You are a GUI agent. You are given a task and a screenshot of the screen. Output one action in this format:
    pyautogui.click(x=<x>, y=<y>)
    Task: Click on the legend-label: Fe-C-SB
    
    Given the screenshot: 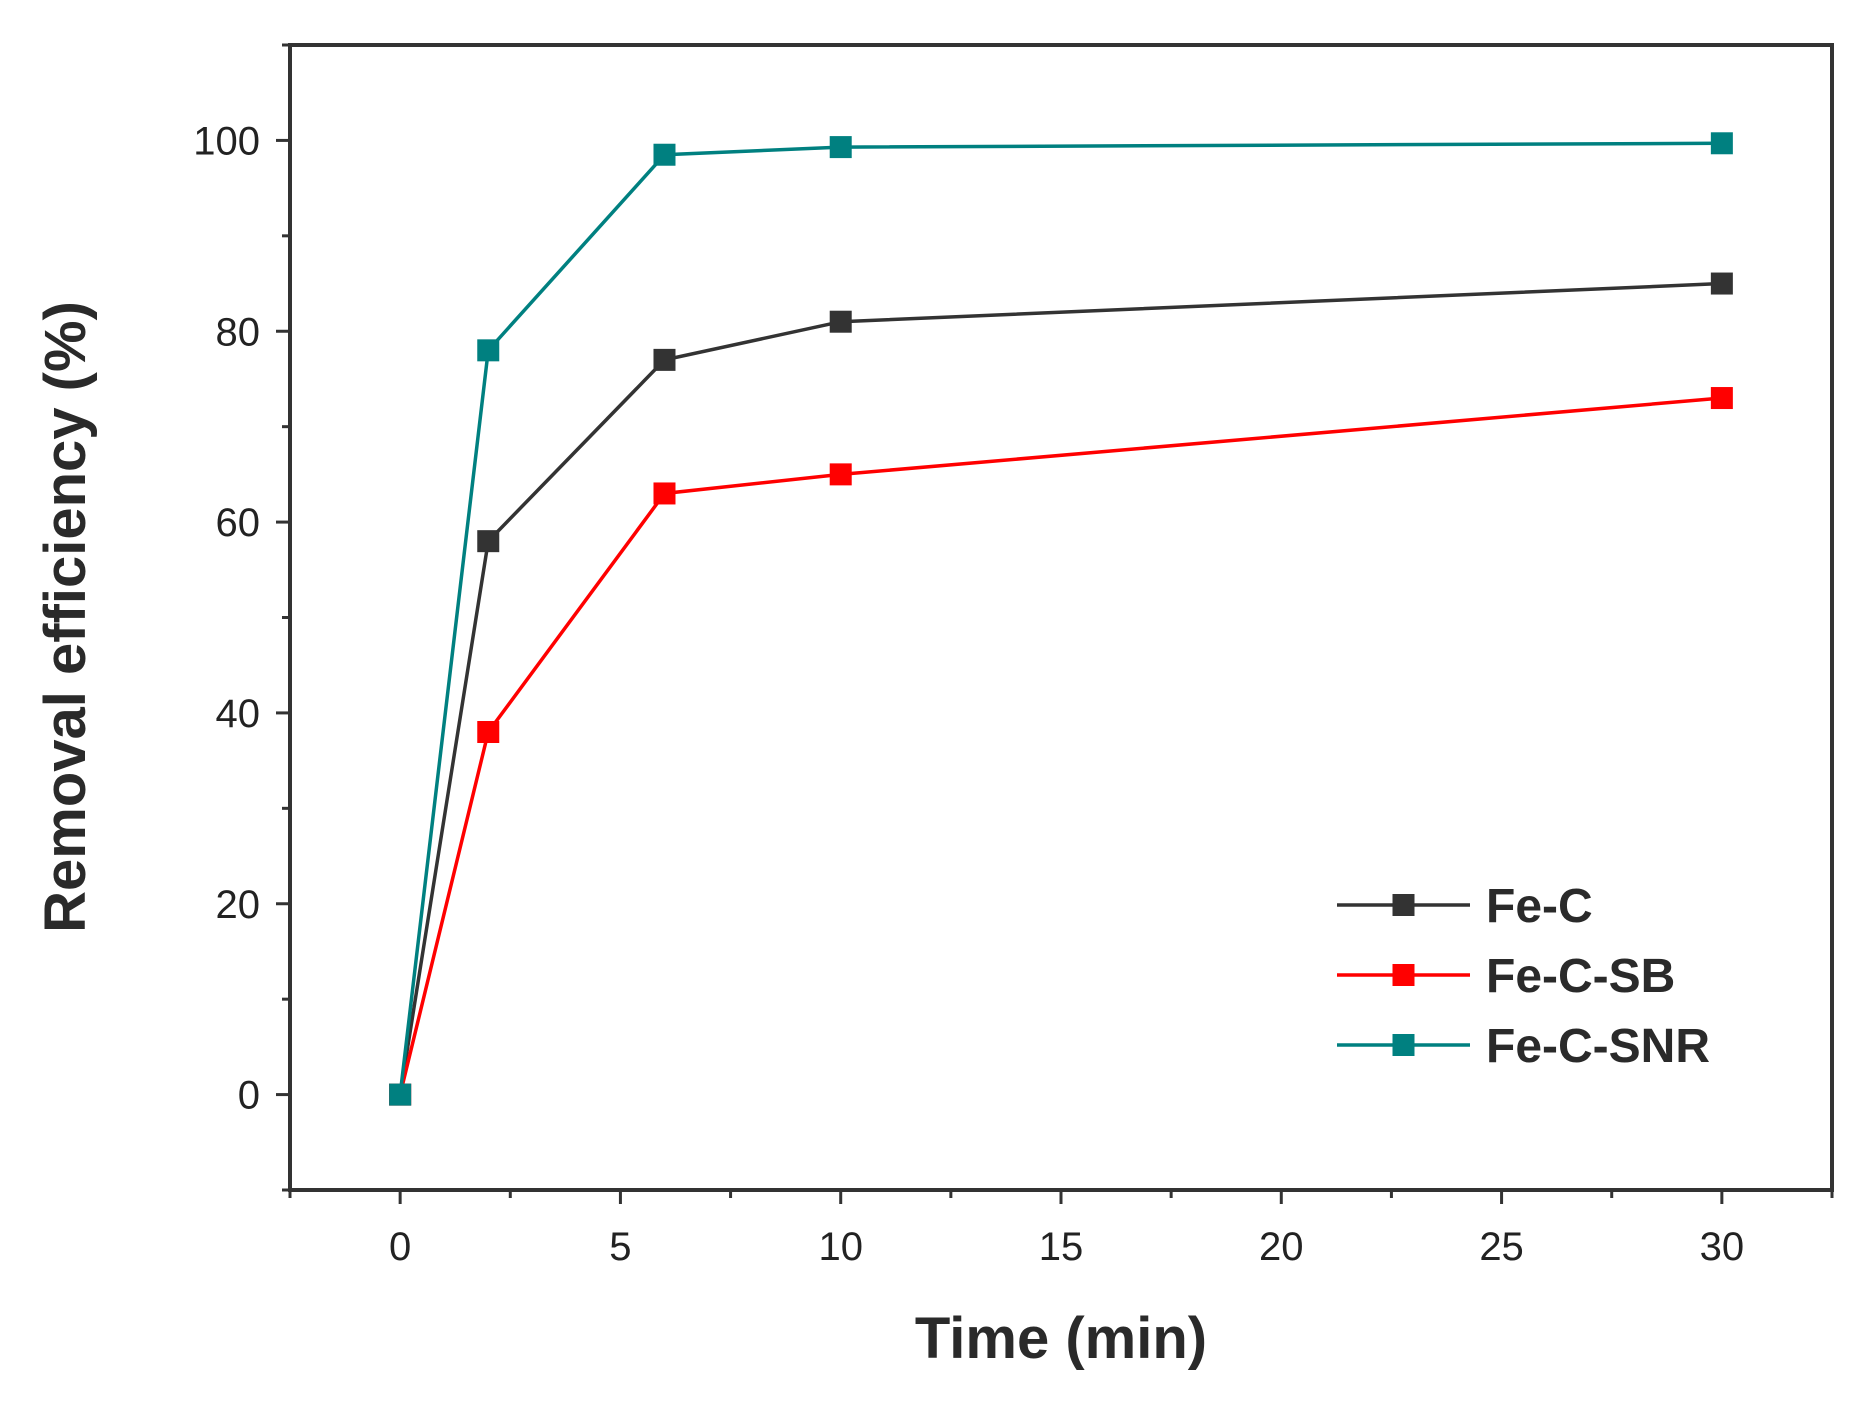 What is the action you would take?
    pyautogui.click(x=1580, y=976)
    